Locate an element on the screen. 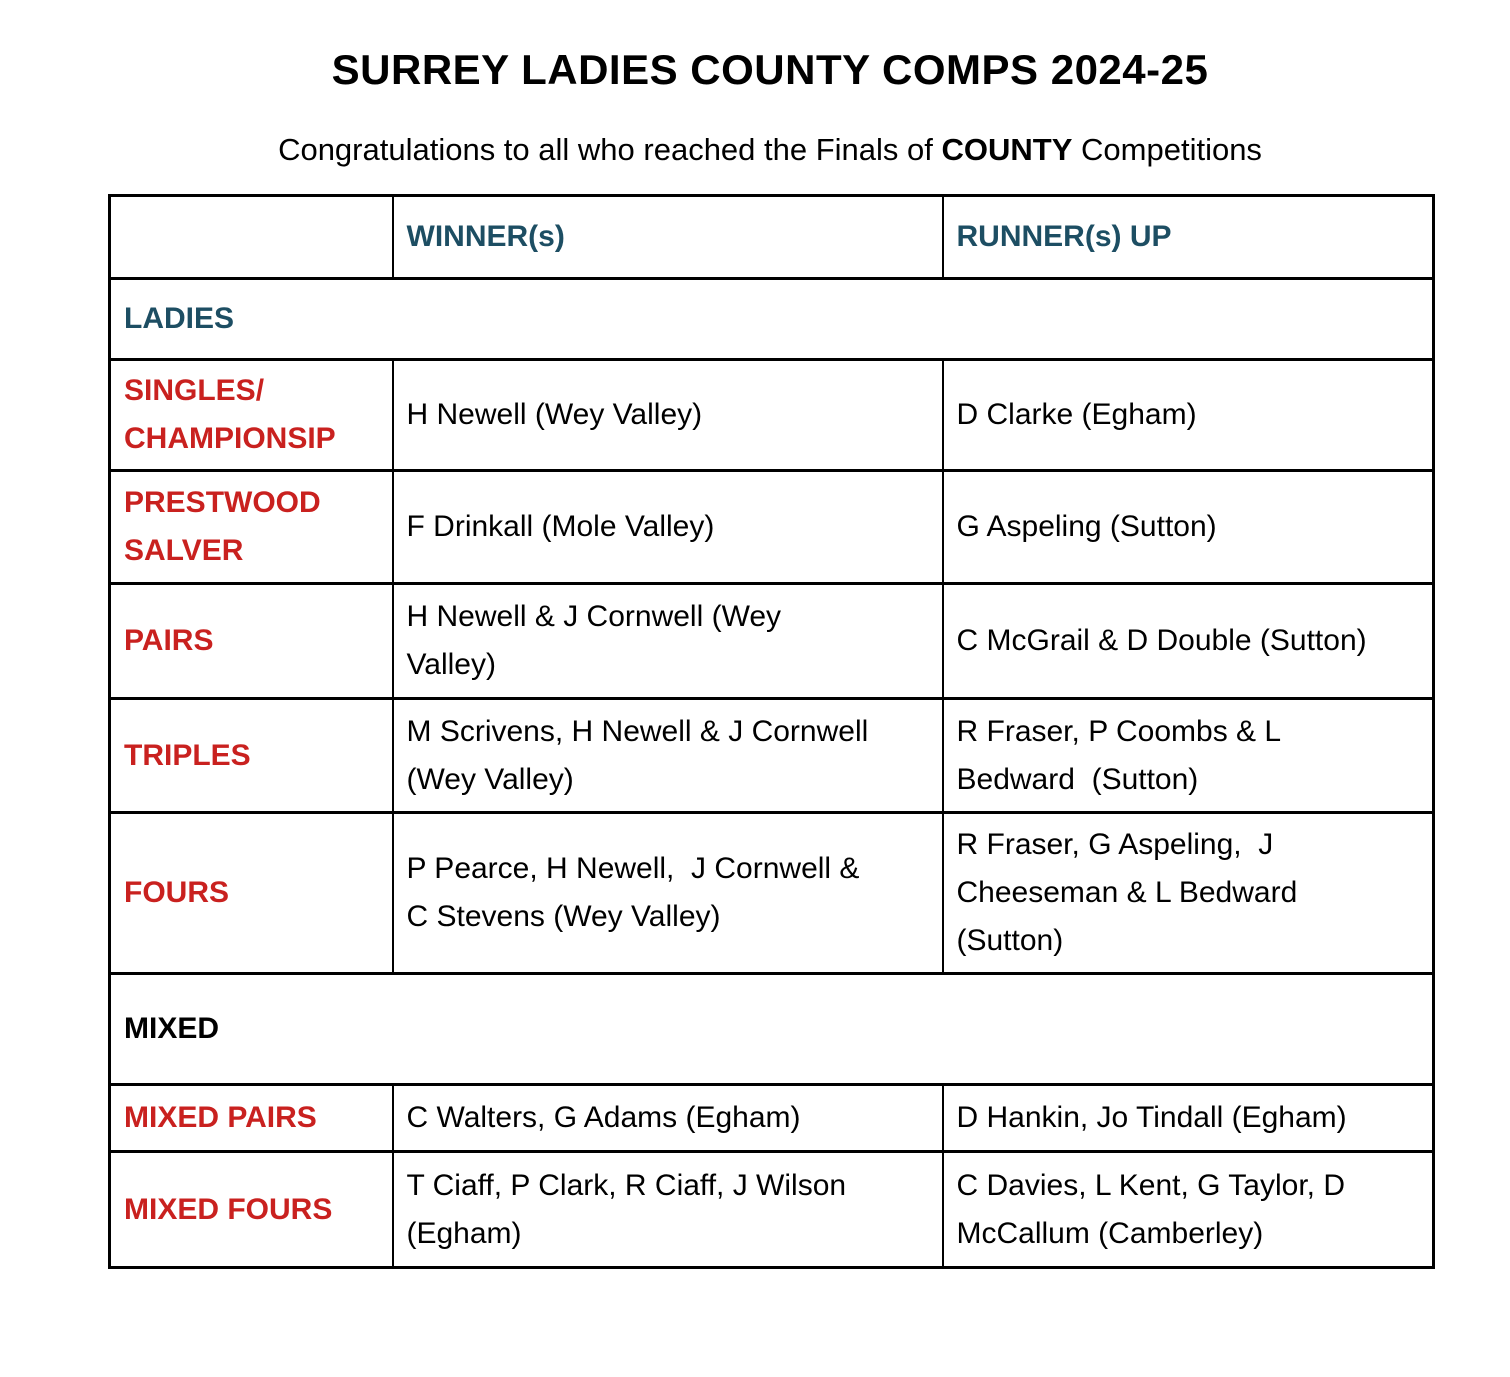 The height and width of the screenshot is (1377, 1510). header-cell-competition is located at coordinates (251, 237).